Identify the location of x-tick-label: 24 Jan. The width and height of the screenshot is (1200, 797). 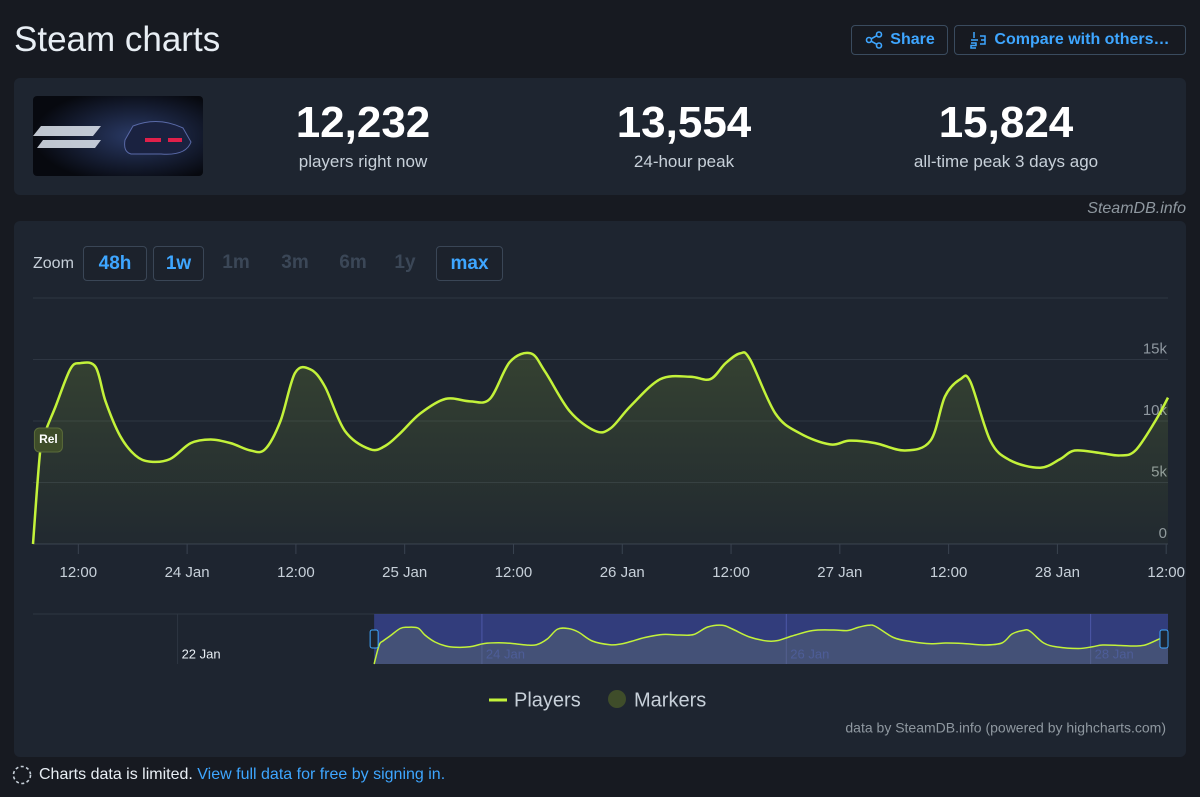
(187, 572).